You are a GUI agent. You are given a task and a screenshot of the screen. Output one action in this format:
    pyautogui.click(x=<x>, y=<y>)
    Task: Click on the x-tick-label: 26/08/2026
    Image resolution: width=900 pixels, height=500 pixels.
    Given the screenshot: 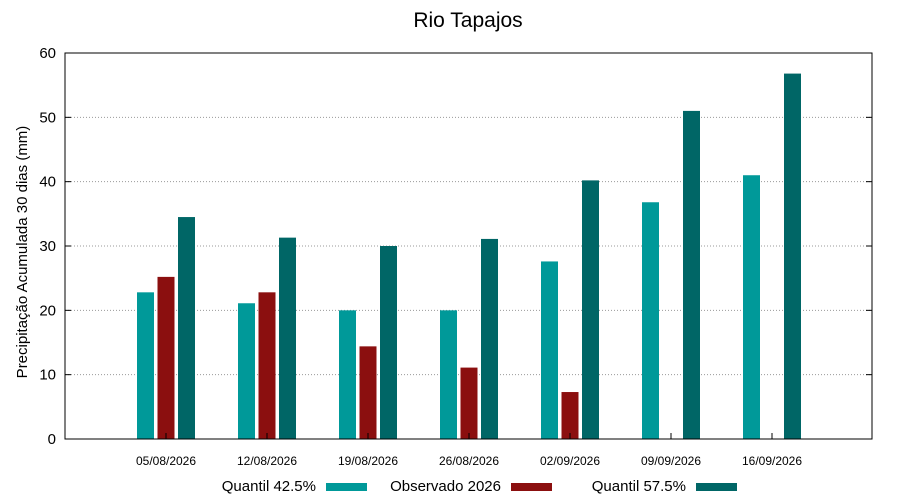 What is the action you would take?
    pyautogui.click(x=469, y=461)
    